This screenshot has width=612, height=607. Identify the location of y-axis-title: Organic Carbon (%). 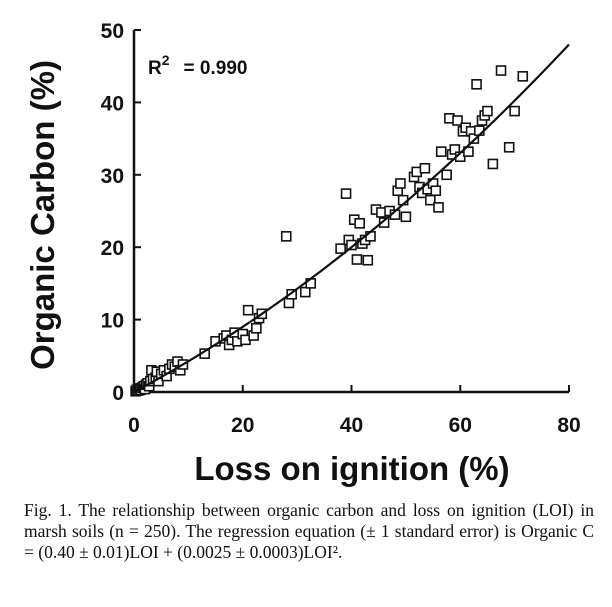
(42, 215).